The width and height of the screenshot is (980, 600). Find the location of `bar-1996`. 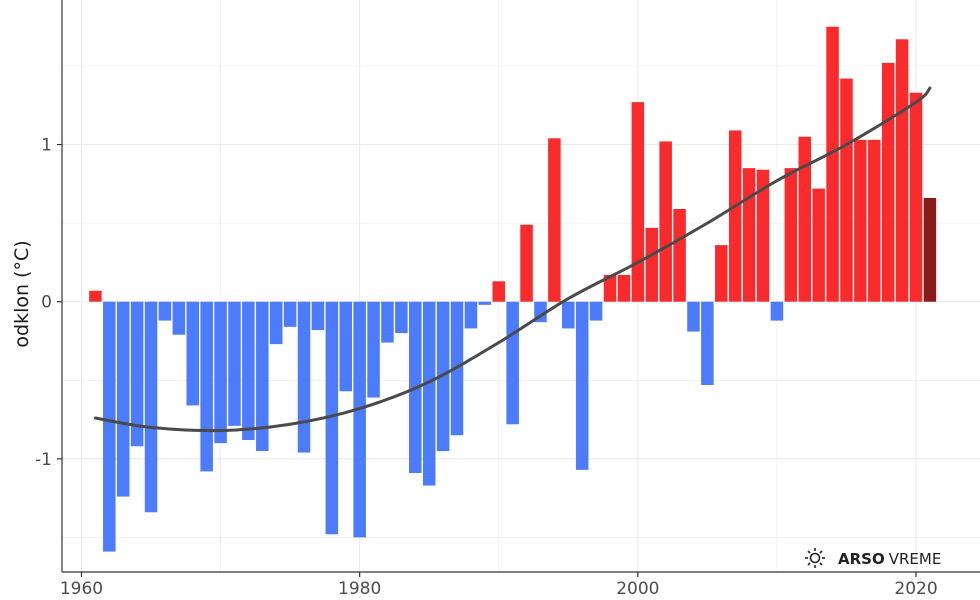

bar-1996 is located at coordinates (582, 385).